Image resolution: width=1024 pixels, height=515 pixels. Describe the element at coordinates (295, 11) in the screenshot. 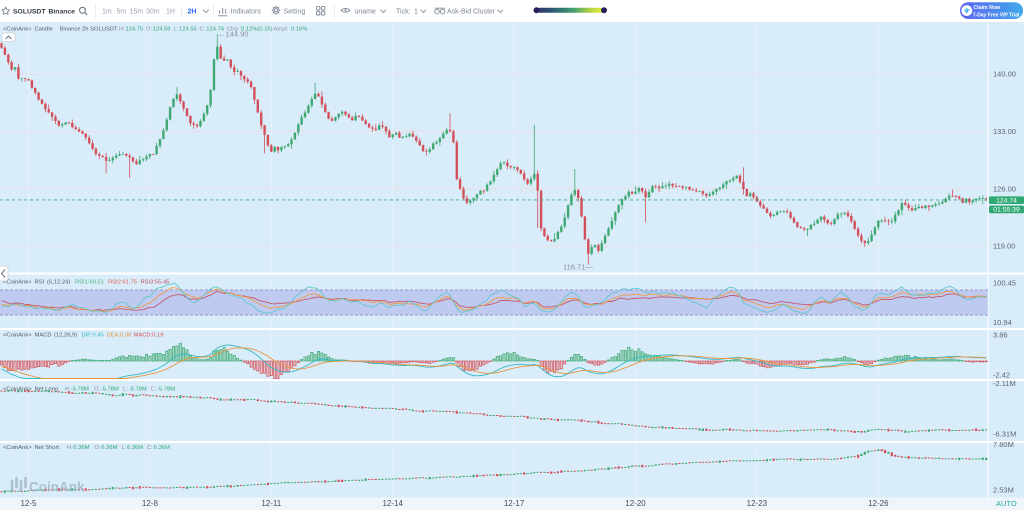

I see `svg-text: Setting` at that location.